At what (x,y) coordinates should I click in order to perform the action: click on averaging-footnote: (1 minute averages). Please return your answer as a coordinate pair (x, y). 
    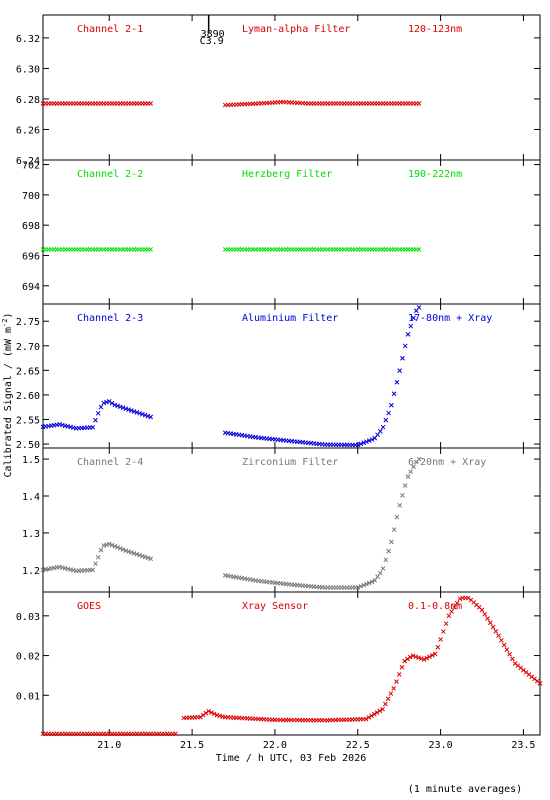
    Looking at the image, I should click on (465, 789).